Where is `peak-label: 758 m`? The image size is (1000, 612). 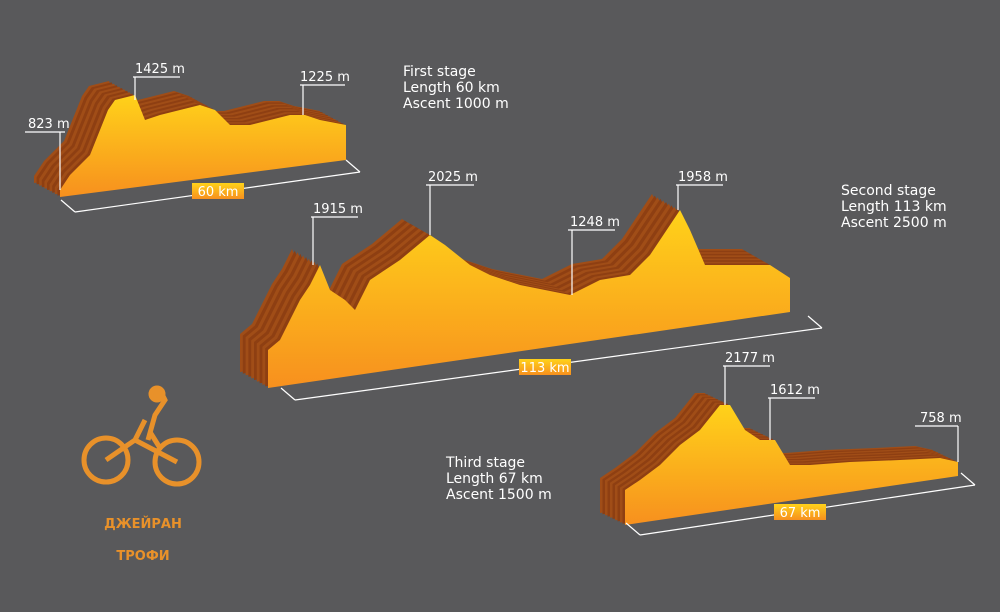
peak-label: 758 m is located at coordinates (941, 418).